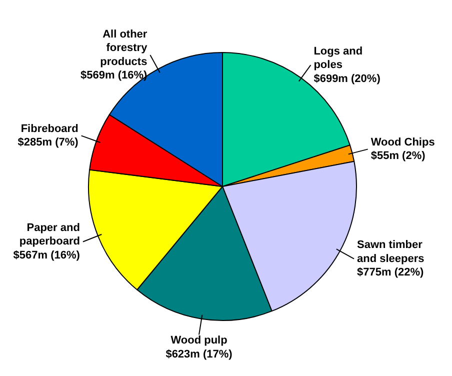 This screenshot has width=452, height=376. What do you see at coordinates (49, 128) in the screenshot?
I see `slice-label: Fibreboard` at bounding box center [49, 128].